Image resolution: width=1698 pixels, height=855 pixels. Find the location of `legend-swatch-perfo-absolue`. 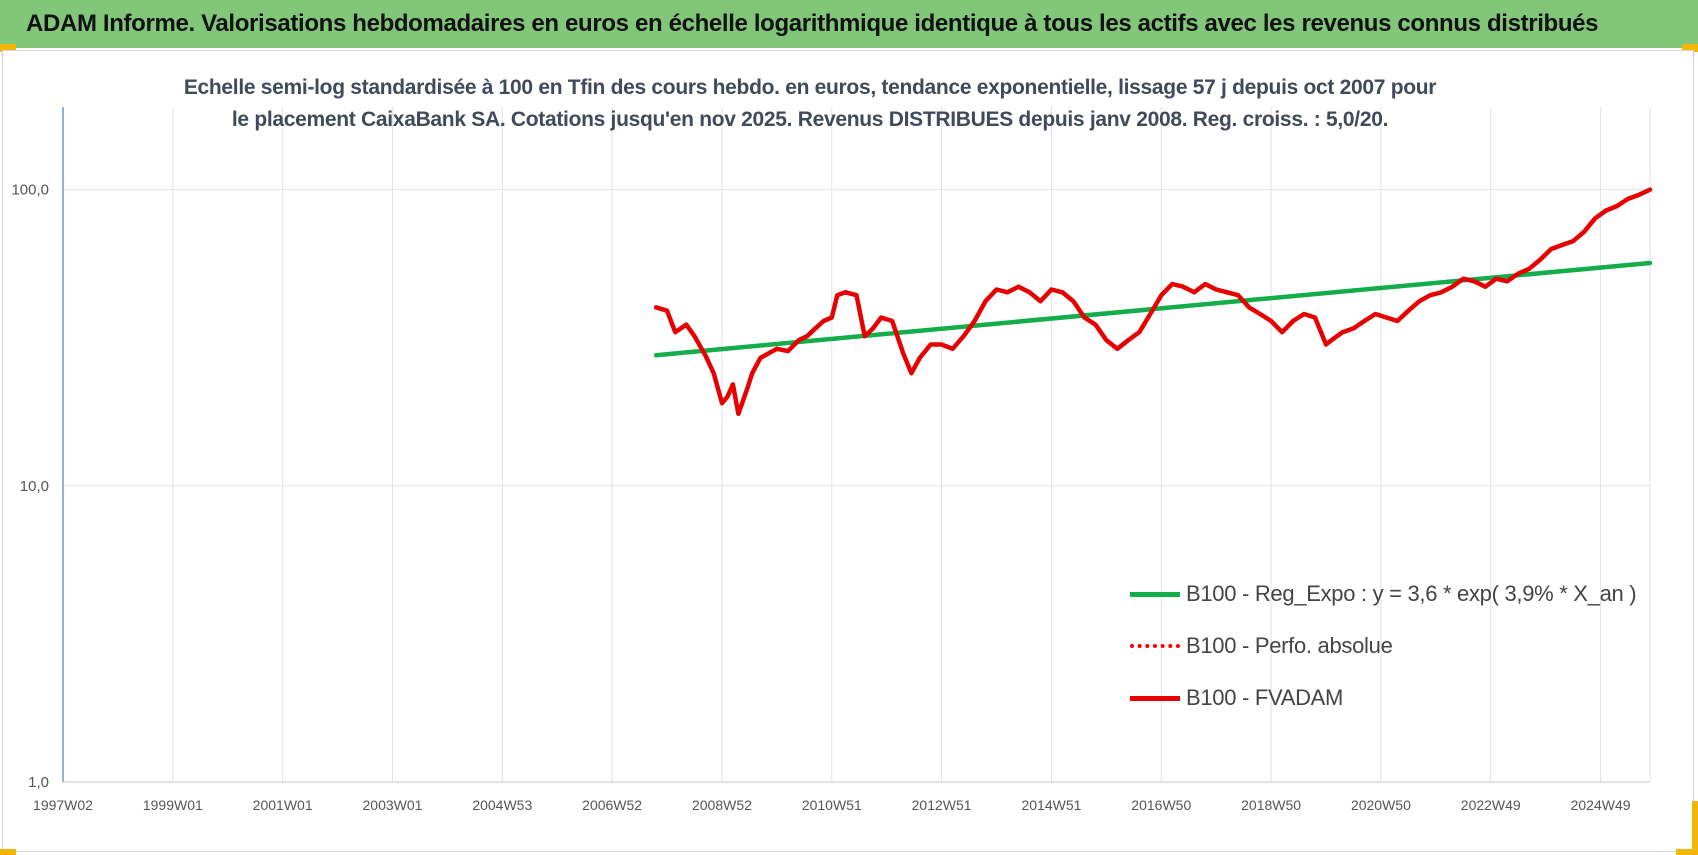

legend-swatch-perfo-absolue is located at coordinates (1155, 646).